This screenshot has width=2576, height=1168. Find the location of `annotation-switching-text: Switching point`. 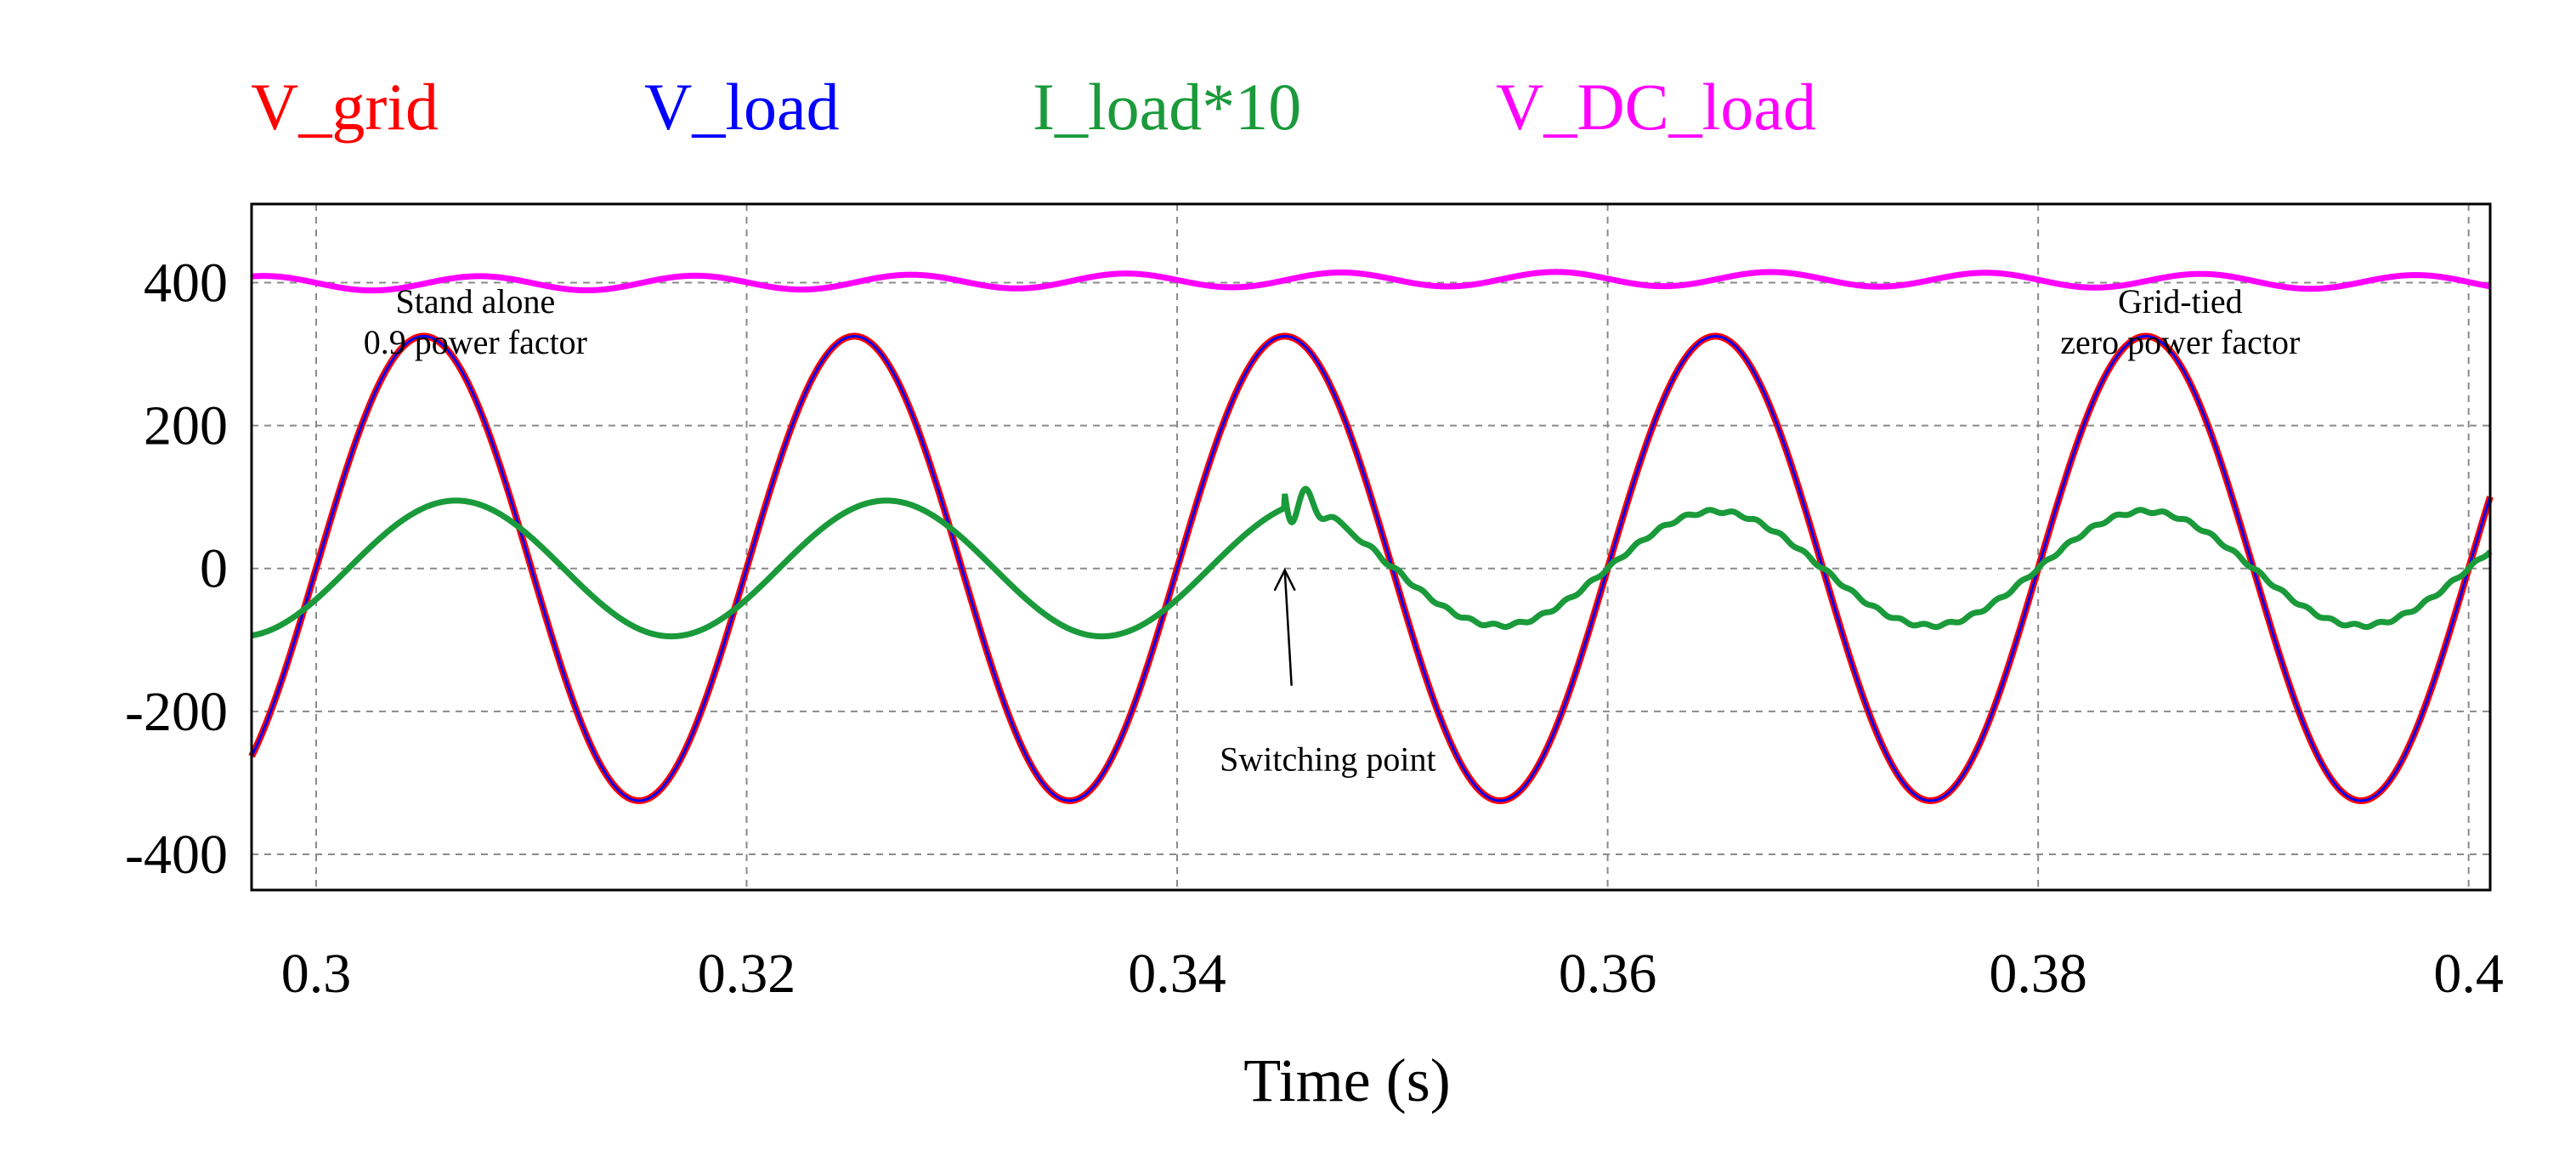

annotation-switching-text: Switching point is located at coordinates (1327, 759).